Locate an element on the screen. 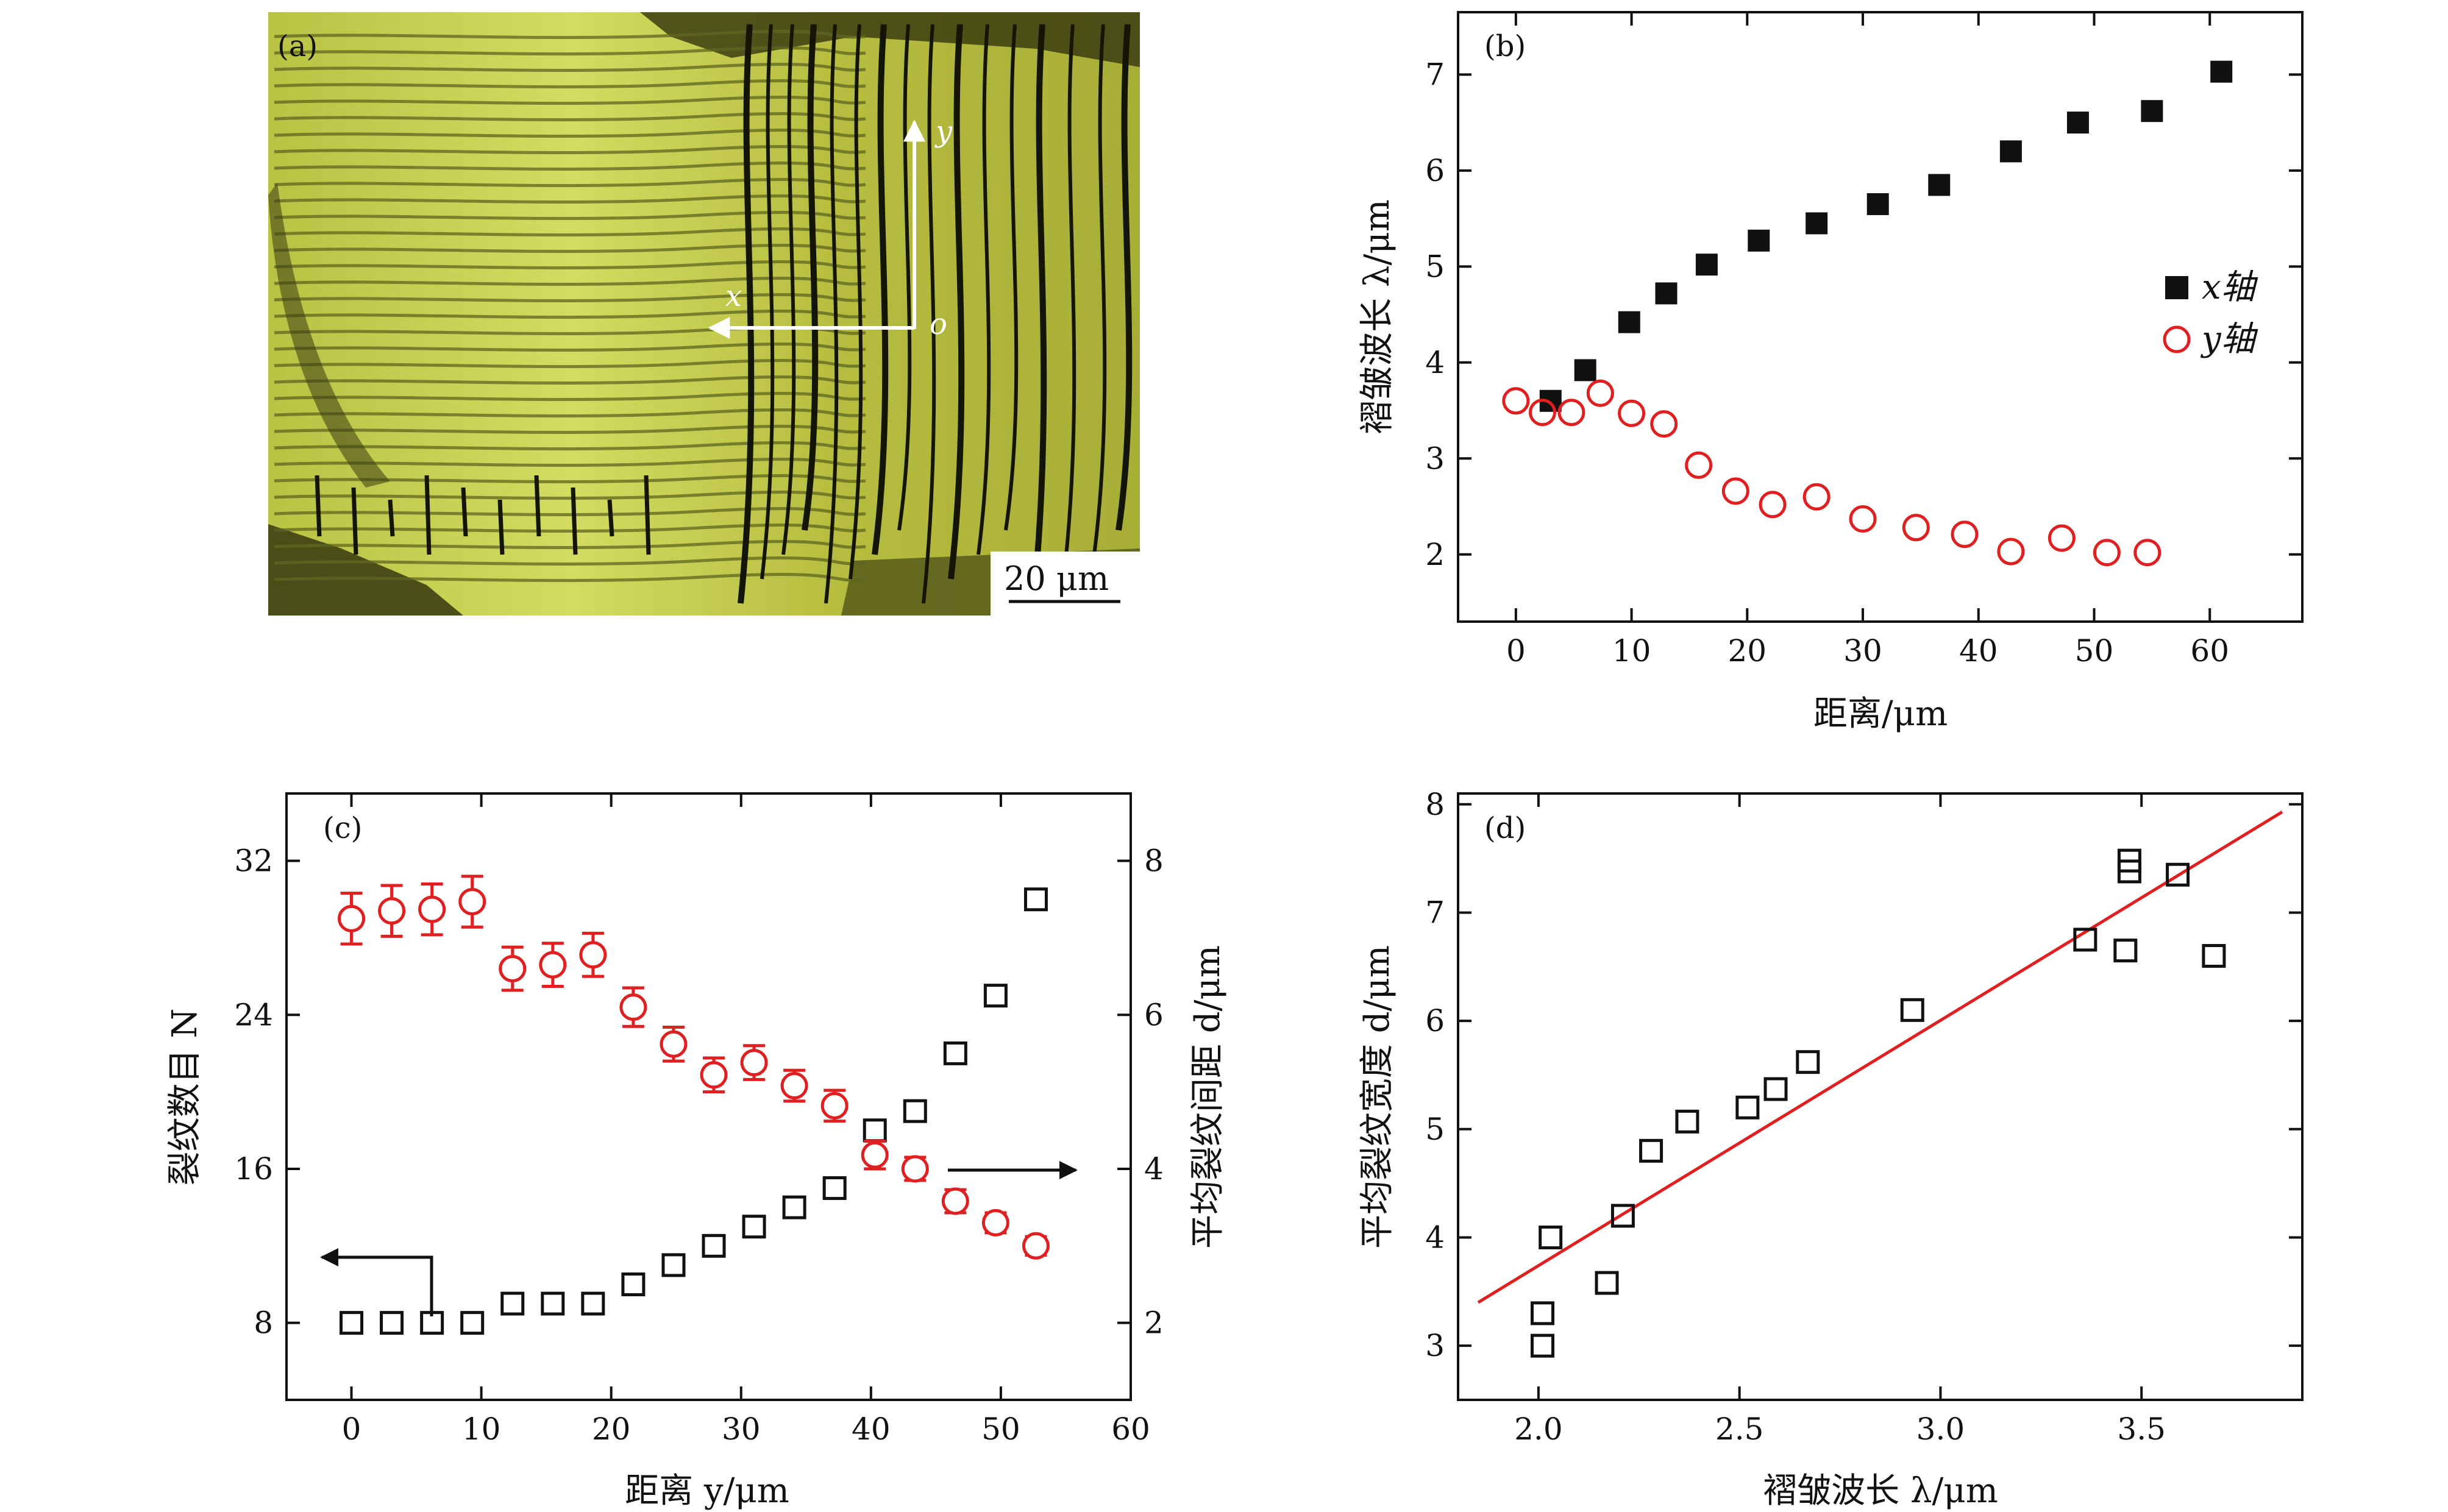  legend-y-marker is located at coordinates (2177, 339).